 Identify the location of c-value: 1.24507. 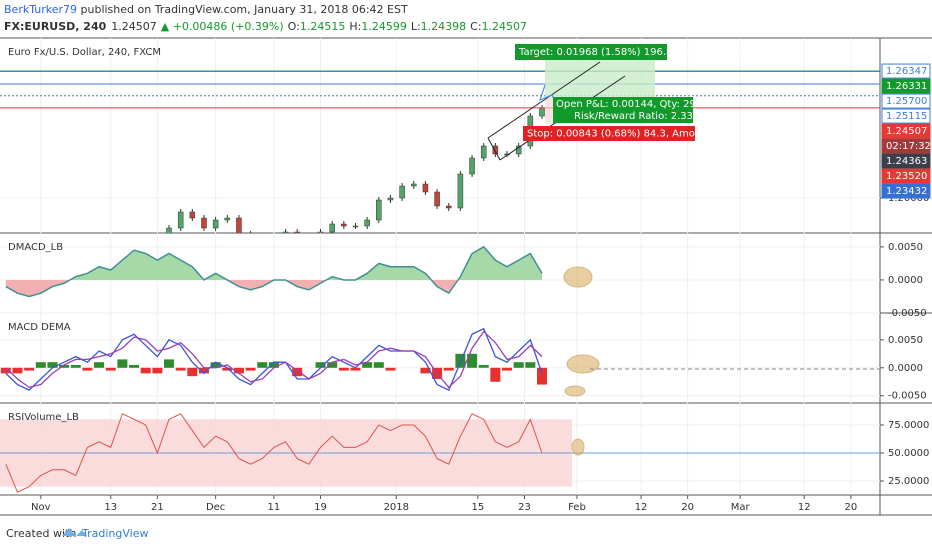
(505, 26).